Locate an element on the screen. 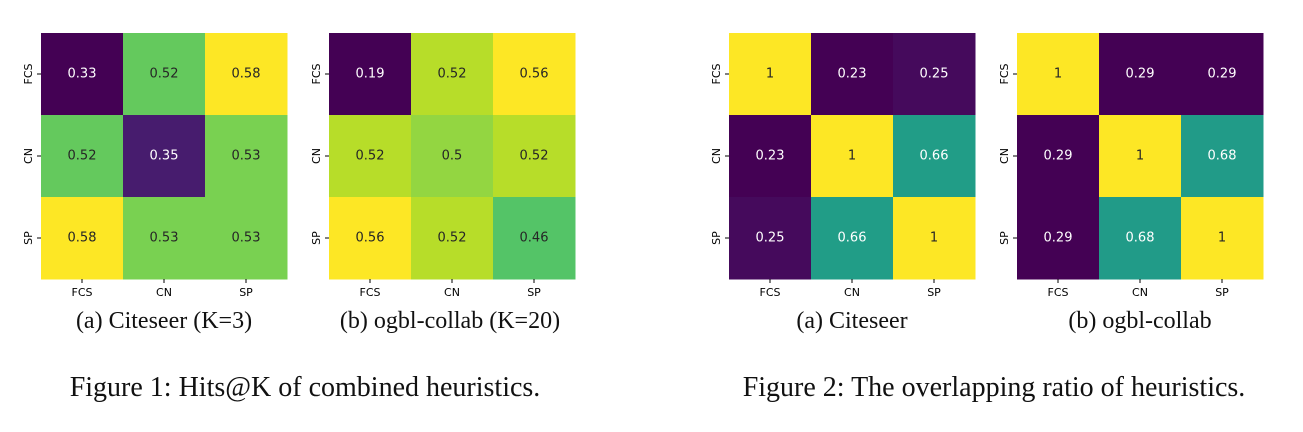  subcaption-text: ogbl-collab is located at coordinates (1157, 321).